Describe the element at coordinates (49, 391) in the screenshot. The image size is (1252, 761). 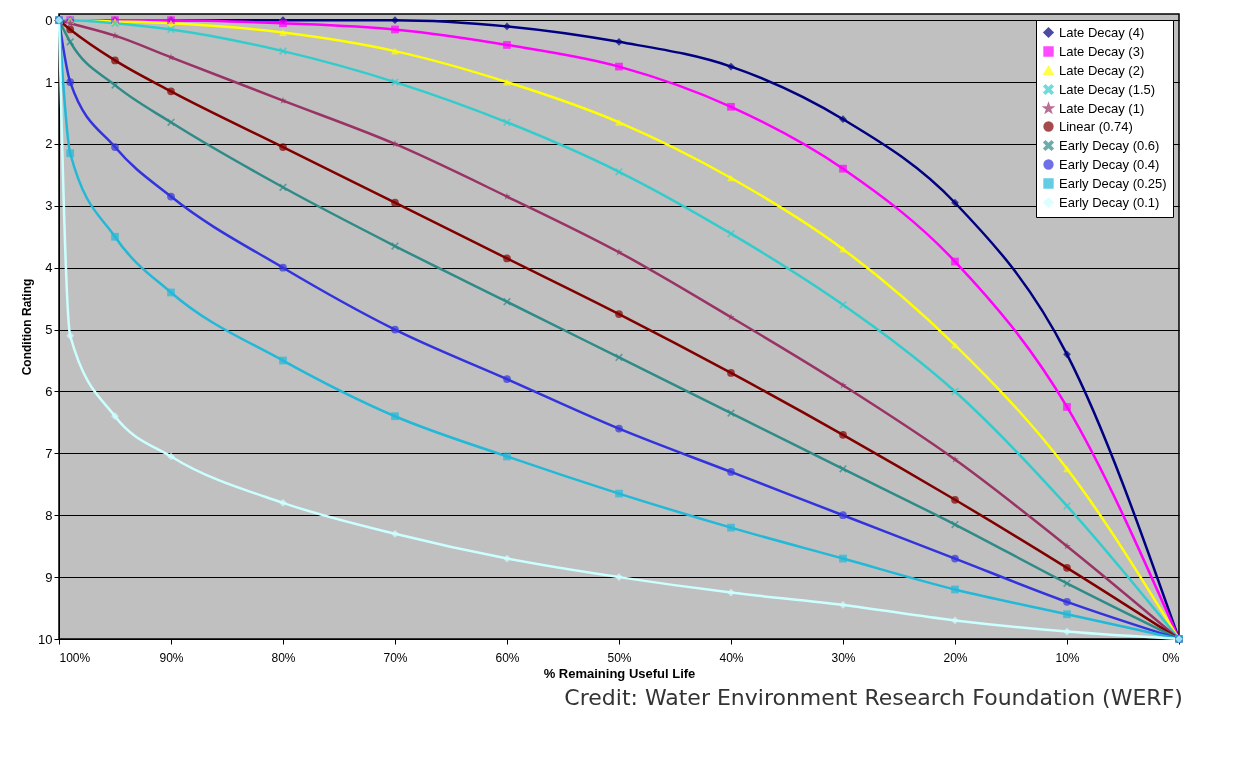
I see `y-tick-label: 6` at that location.